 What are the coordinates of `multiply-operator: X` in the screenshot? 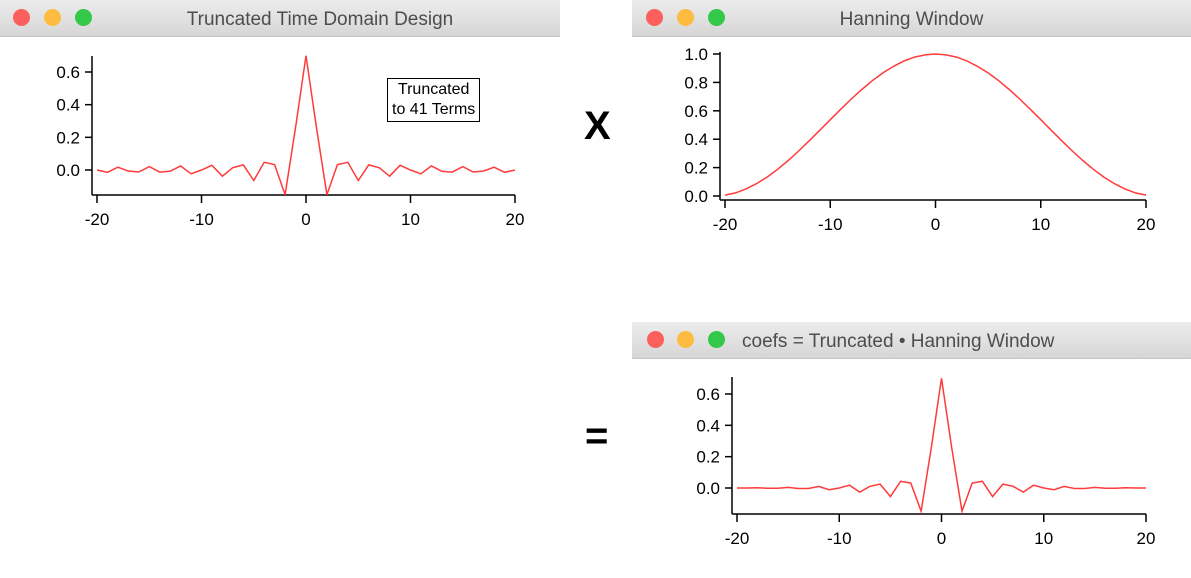 It's located at (597, 126).